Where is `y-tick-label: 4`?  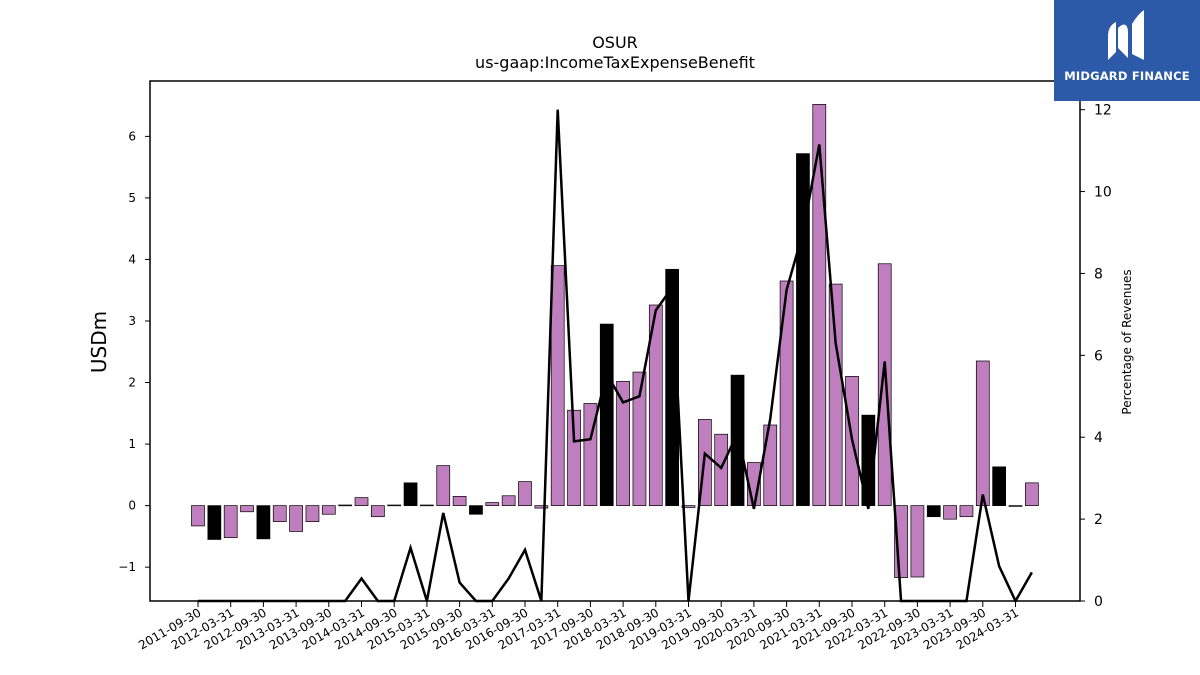 y-tick-label: 4 is located at coordinates (132, 259).